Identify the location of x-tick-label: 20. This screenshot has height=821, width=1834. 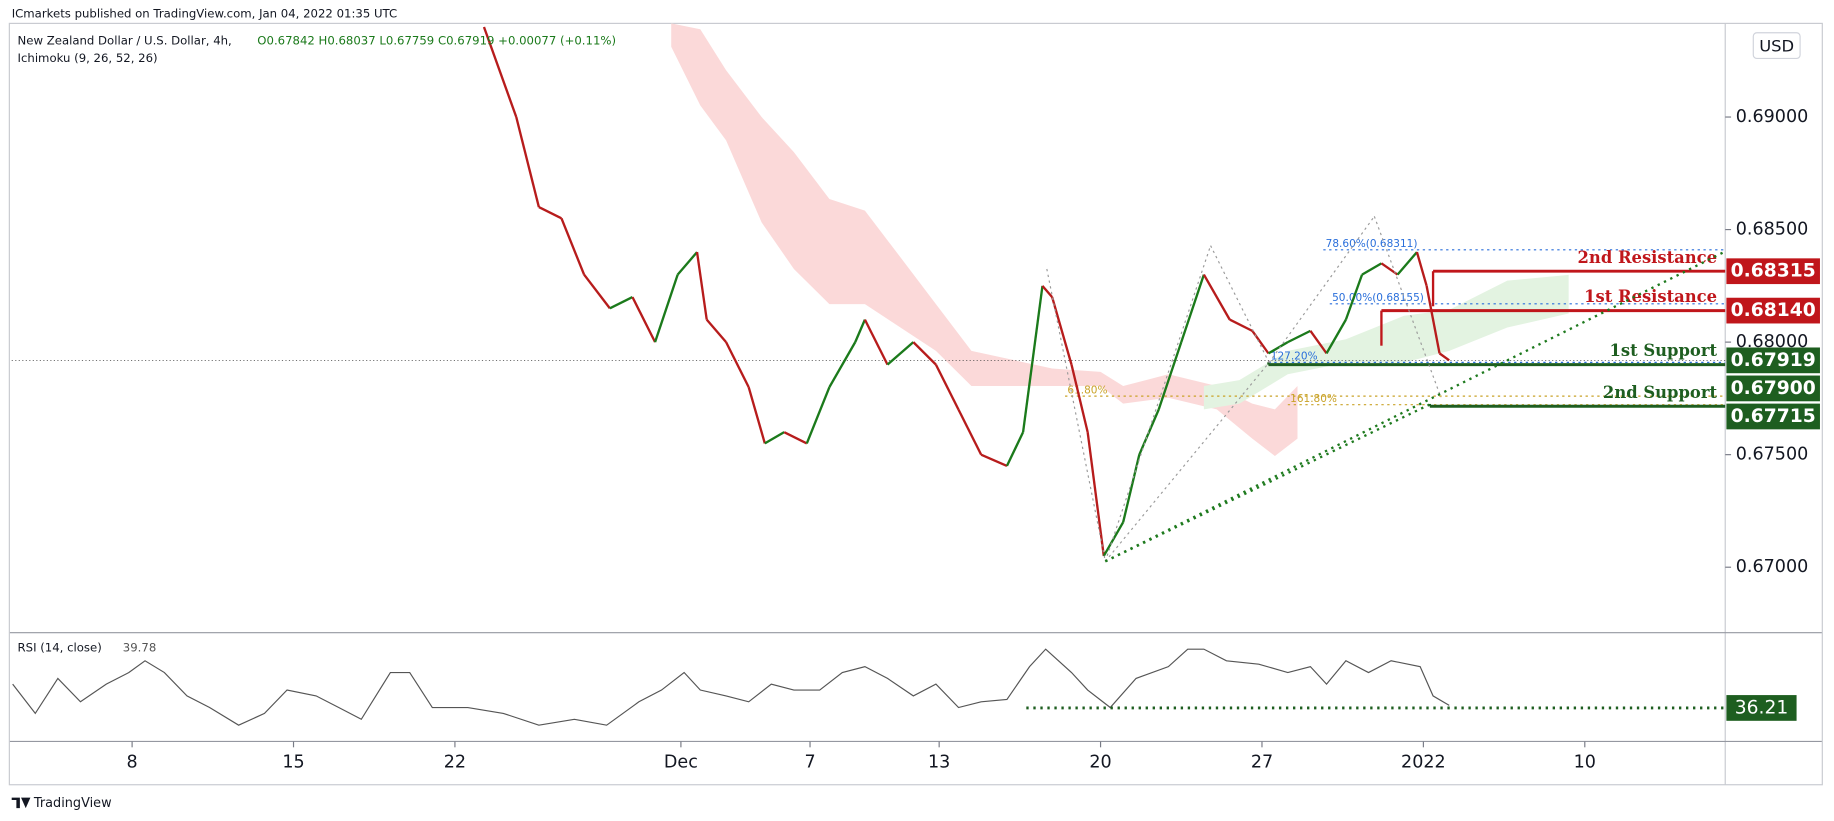
(1100, 763).